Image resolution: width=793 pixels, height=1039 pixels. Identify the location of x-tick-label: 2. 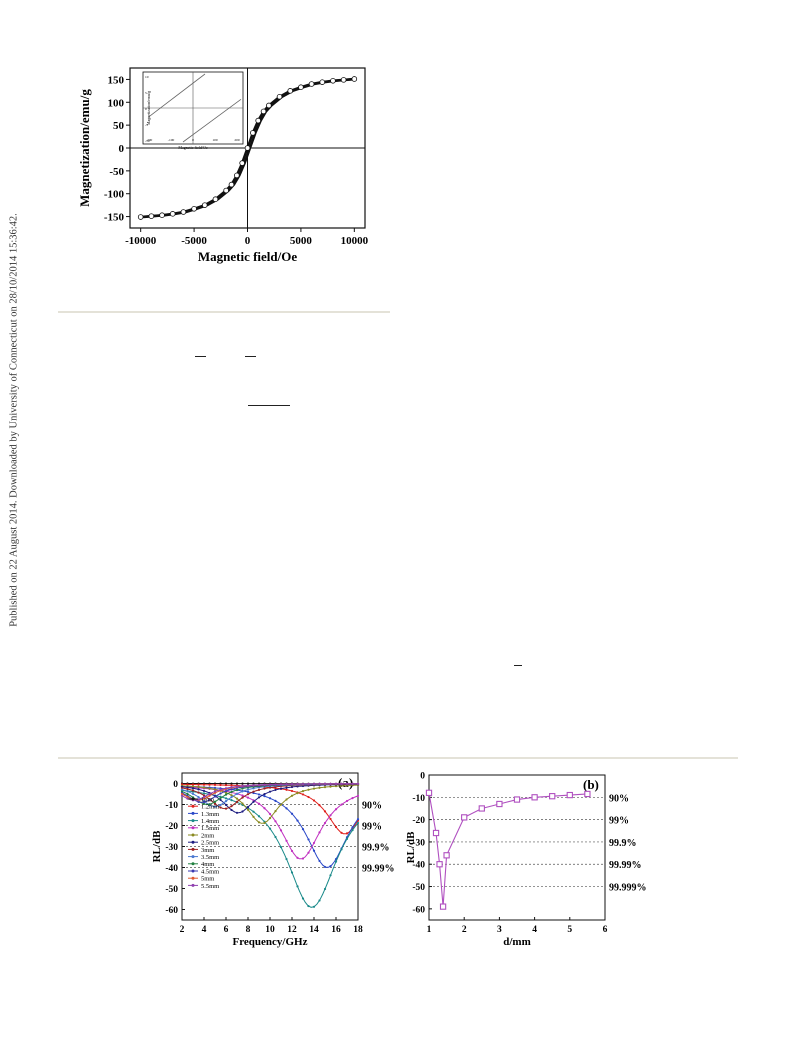
(464, 930).